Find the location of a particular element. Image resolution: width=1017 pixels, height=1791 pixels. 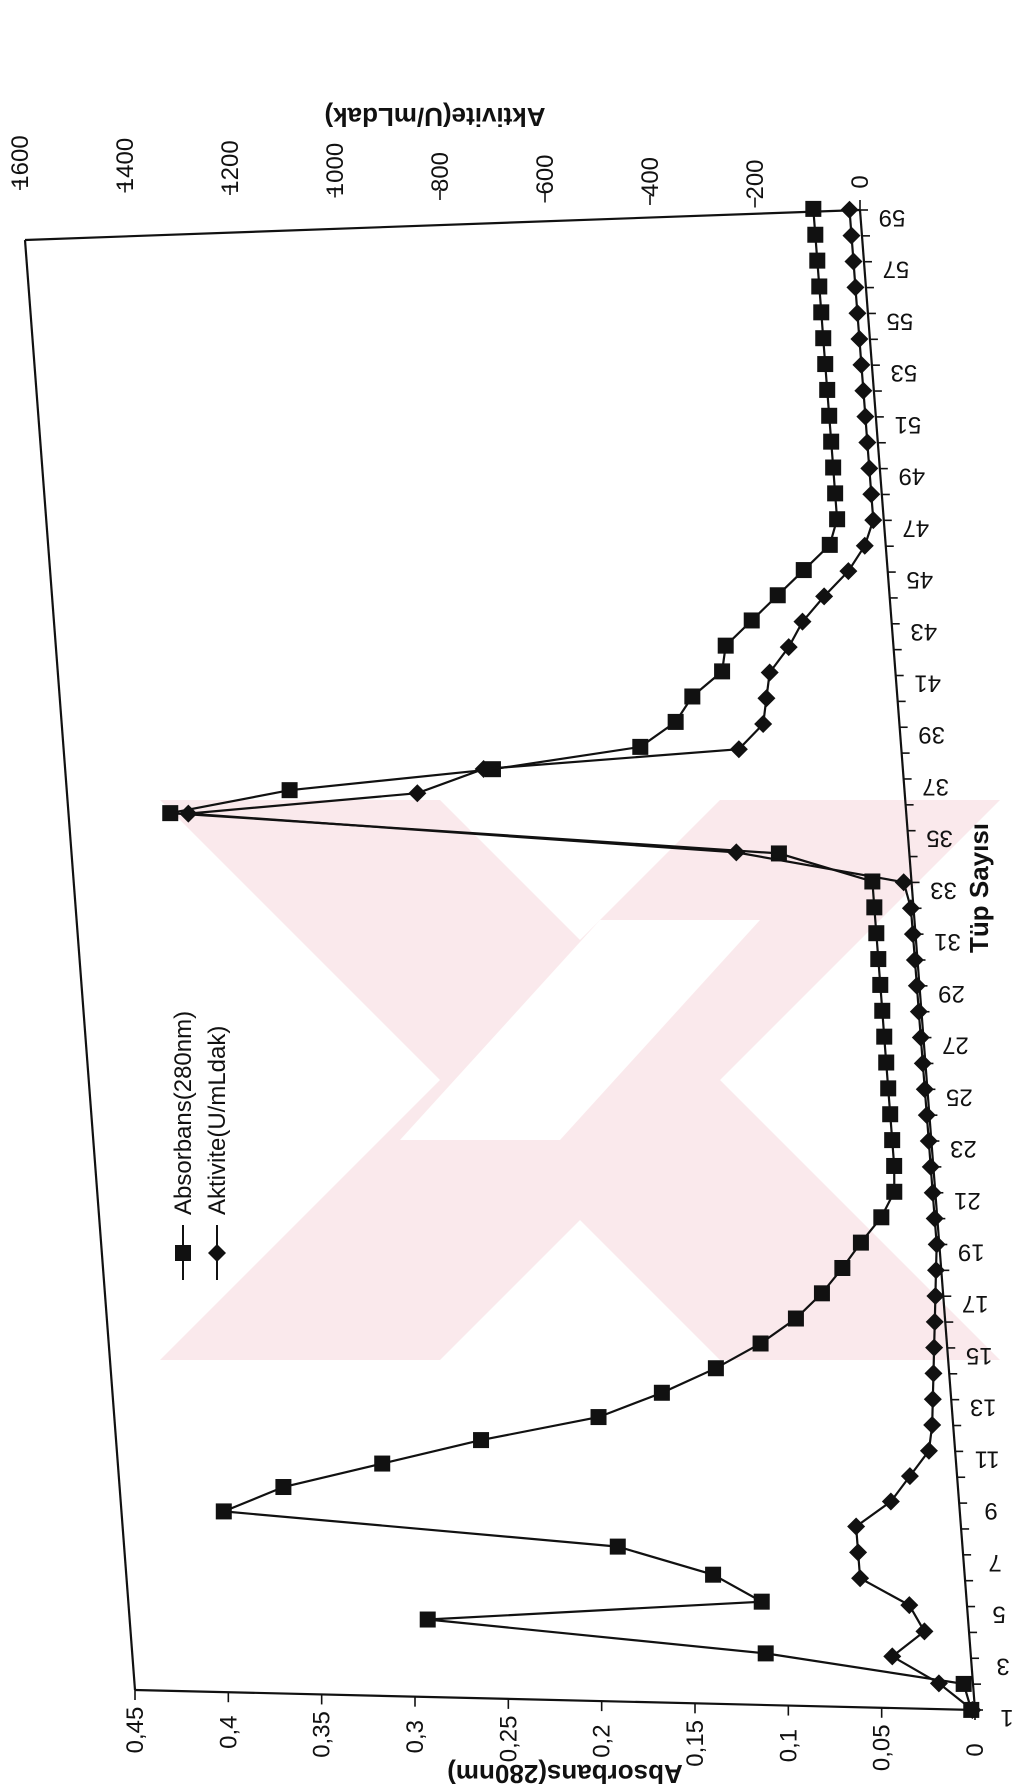

x-tick-label: 37 is located at coordinates (935, 786).